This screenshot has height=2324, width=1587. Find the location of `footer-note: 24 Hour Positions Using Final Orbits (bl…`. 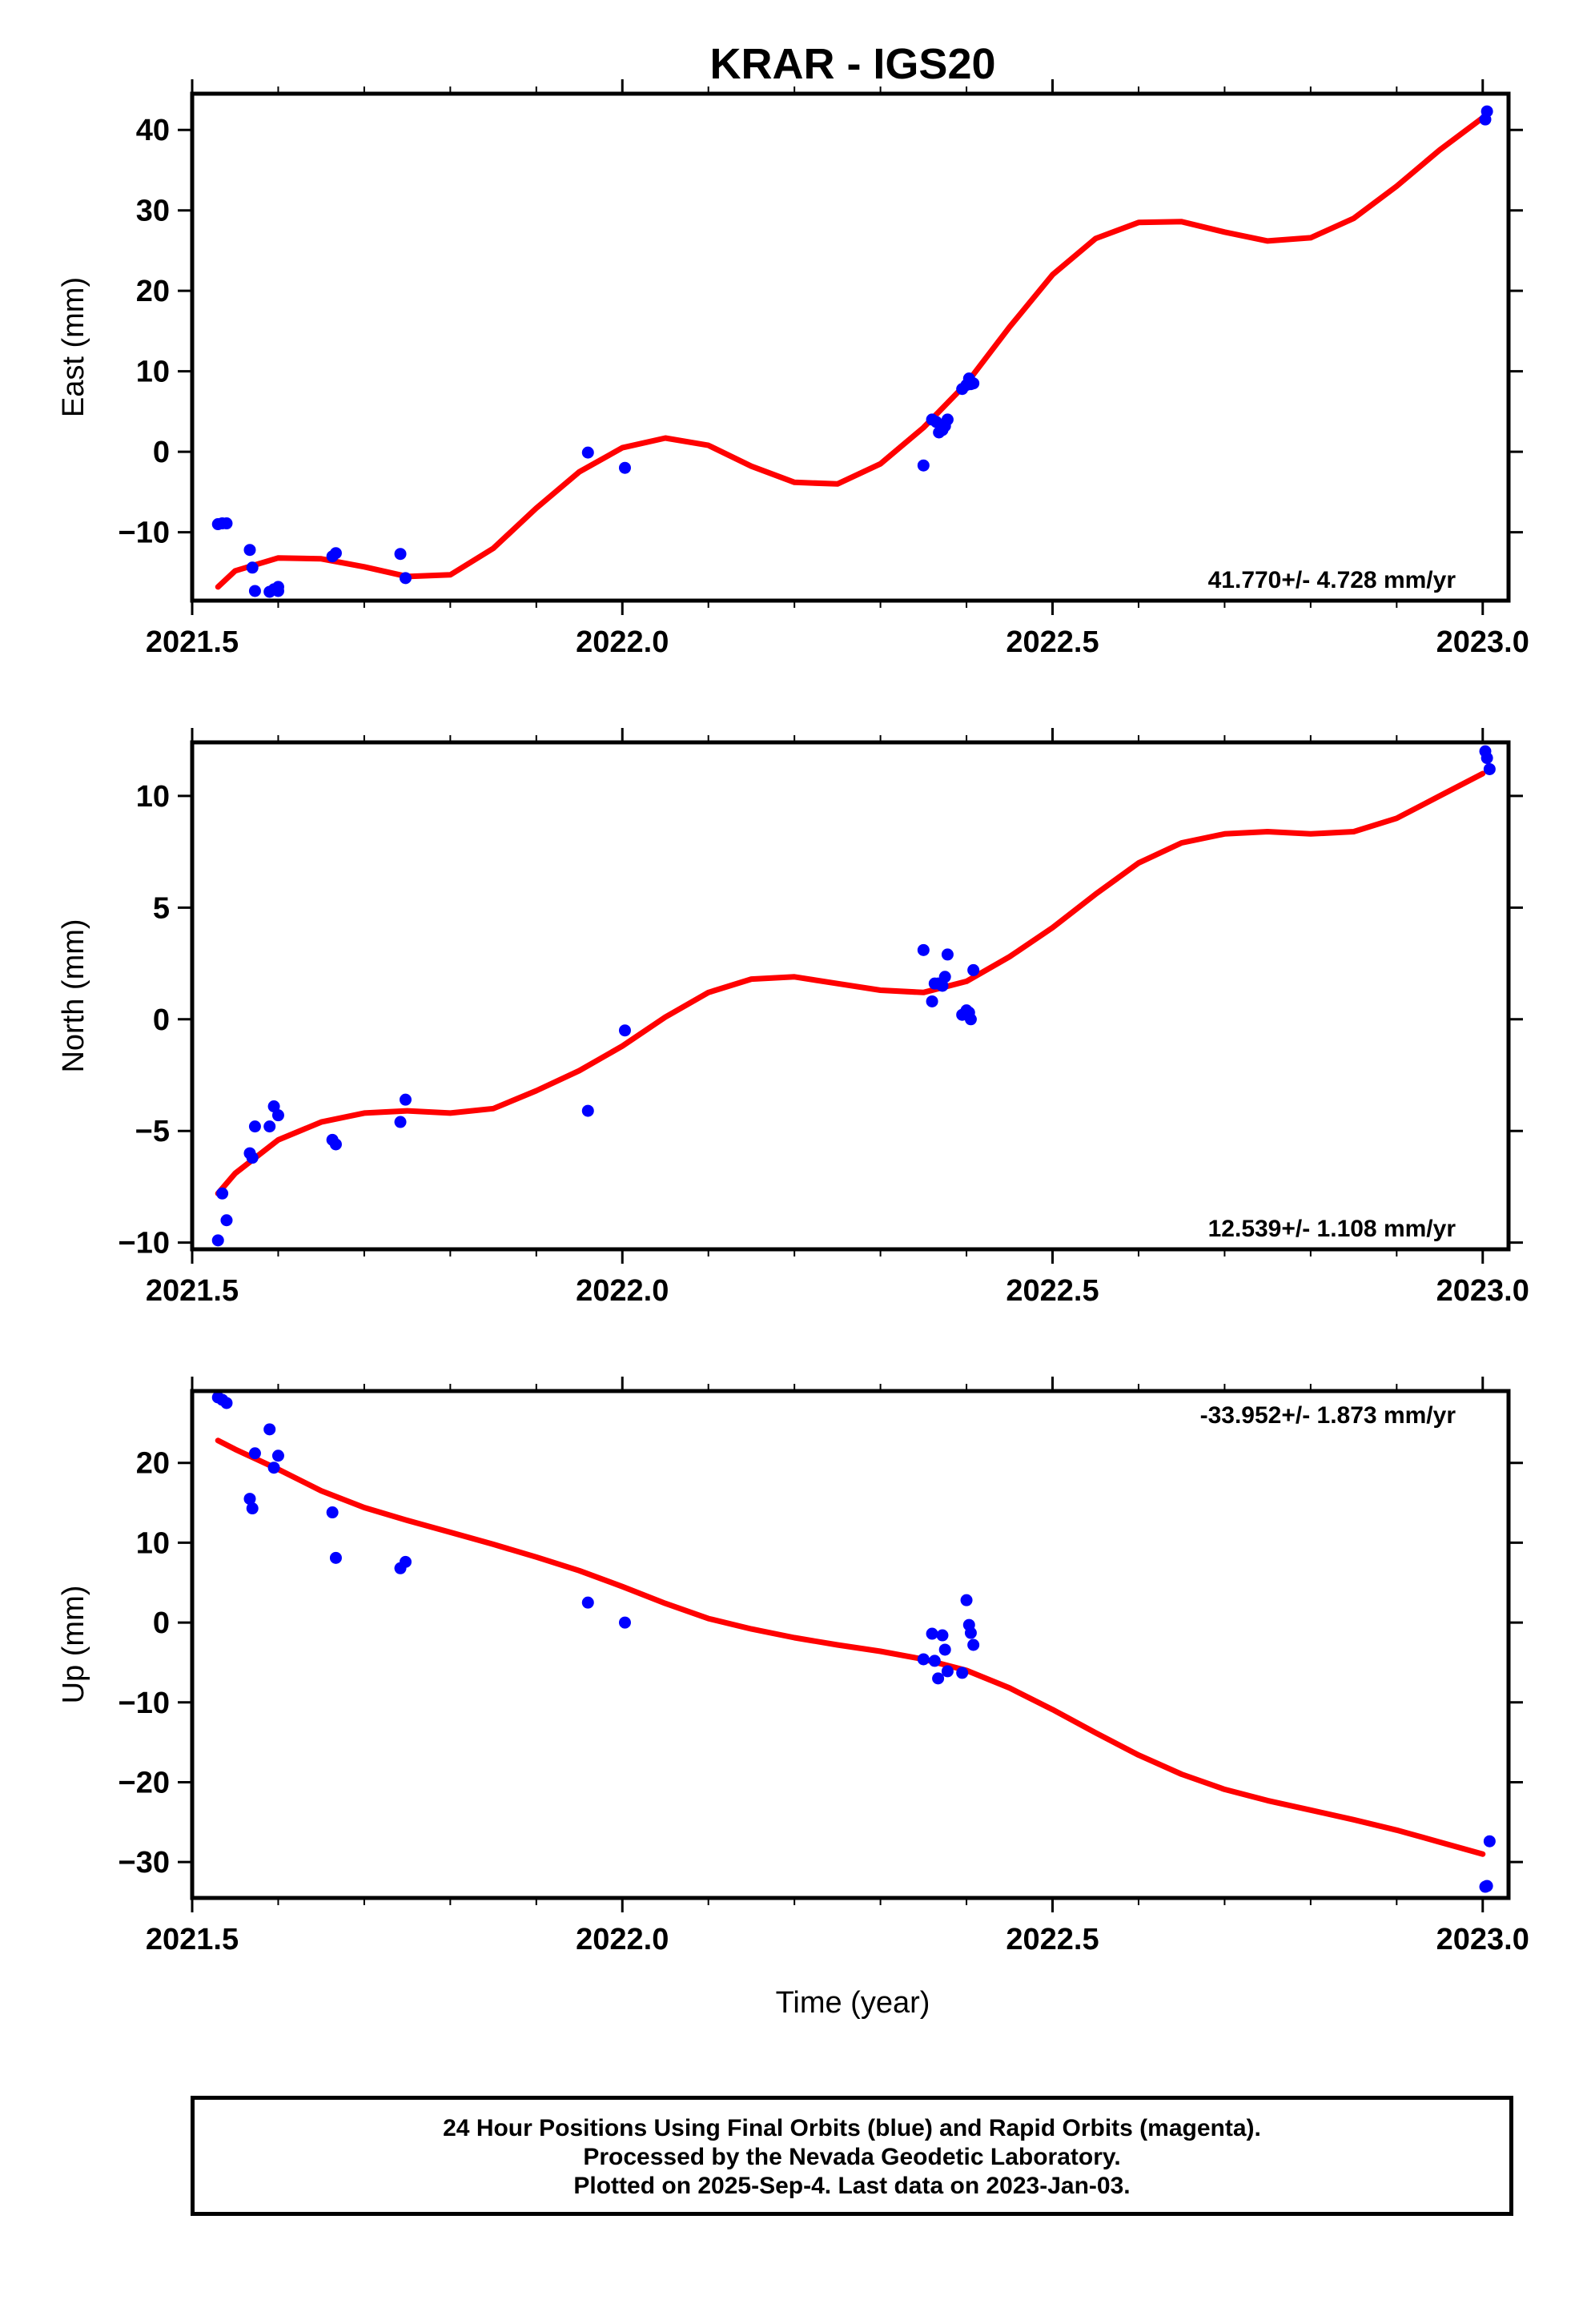

footer-note: 24 Hour Positions Using Final Orbits (bl… is located at coordinates (852, 2156).